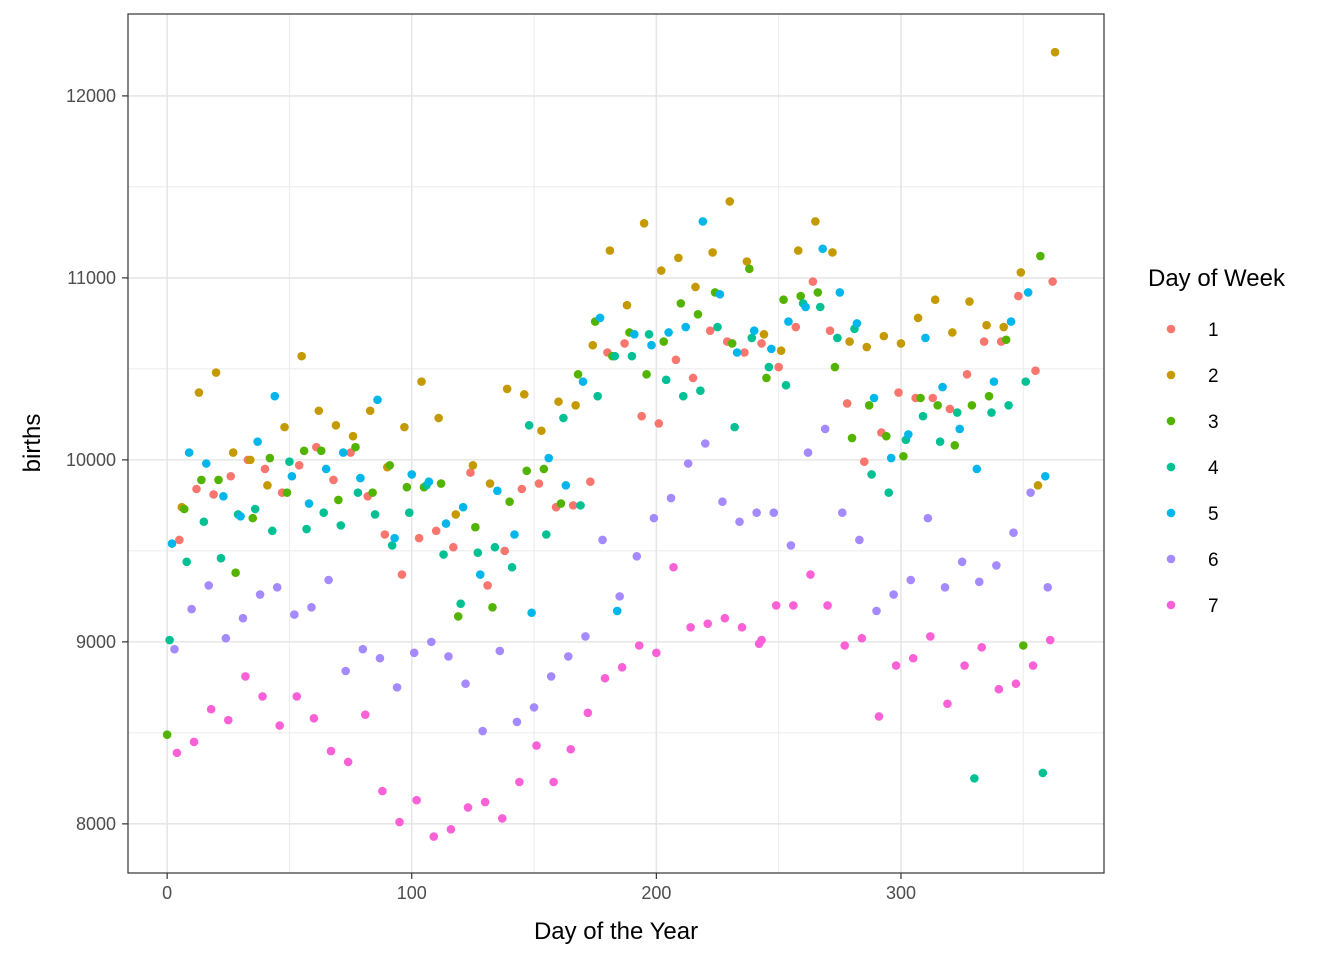  What do you see at coordinates (91, 460) in the screenshot?
I see `y-tick-label: 10000` at bounding box center [91, 460].